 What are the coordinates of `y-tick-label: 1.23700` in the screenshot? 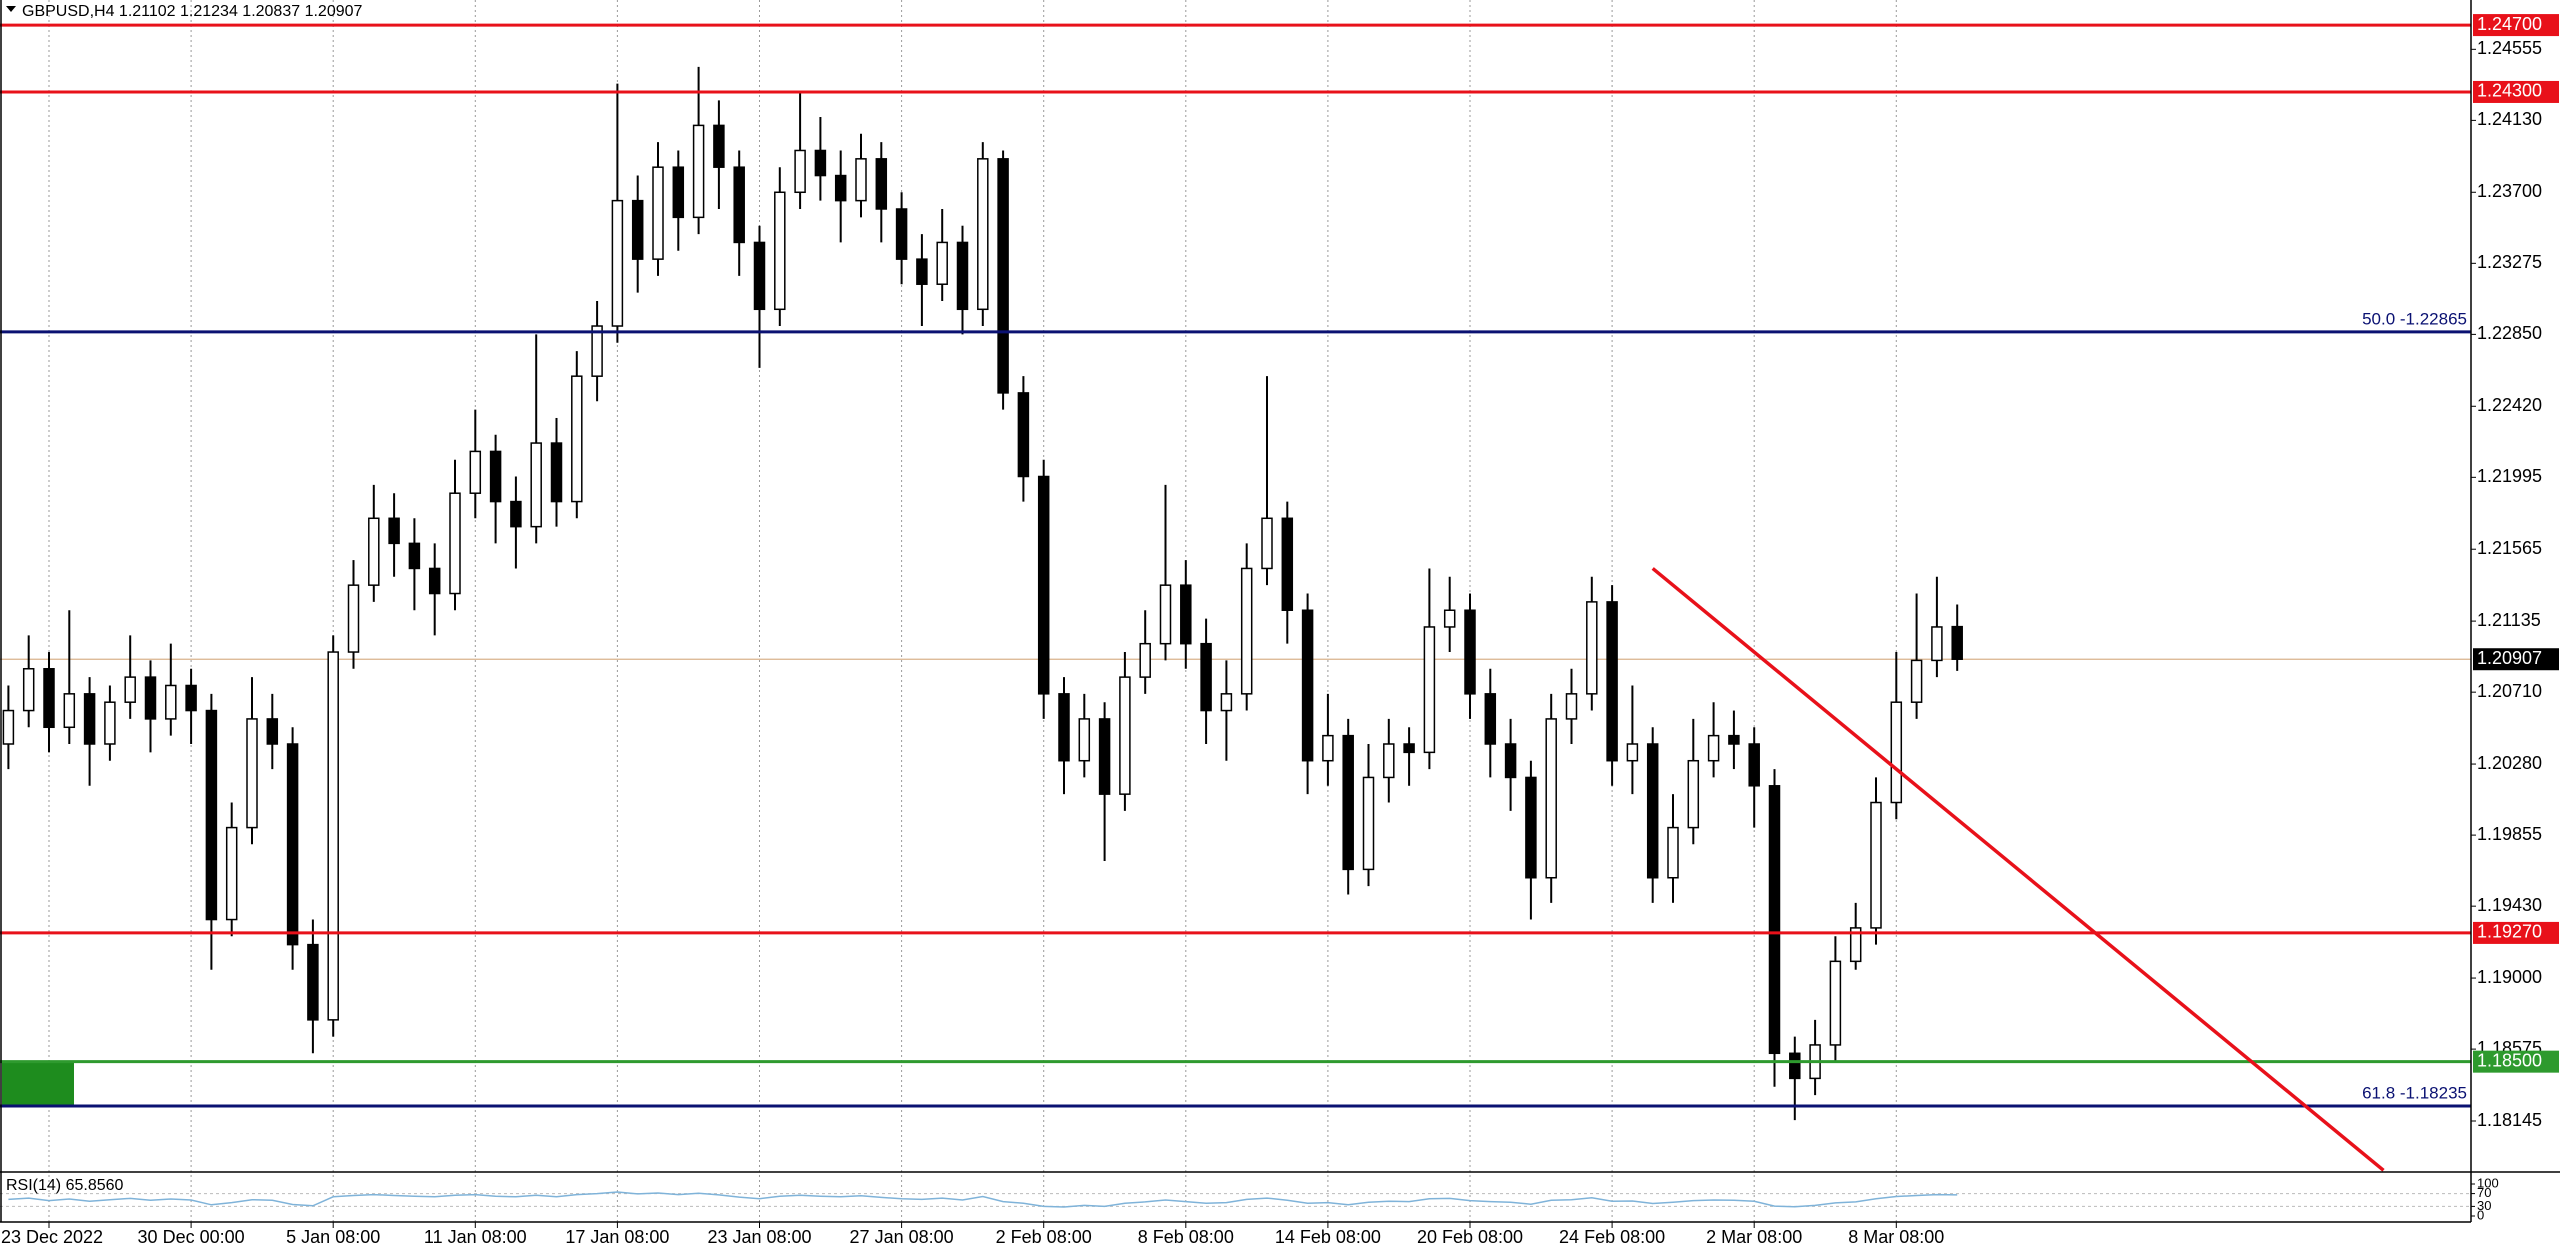 It's located at (2509, 191).